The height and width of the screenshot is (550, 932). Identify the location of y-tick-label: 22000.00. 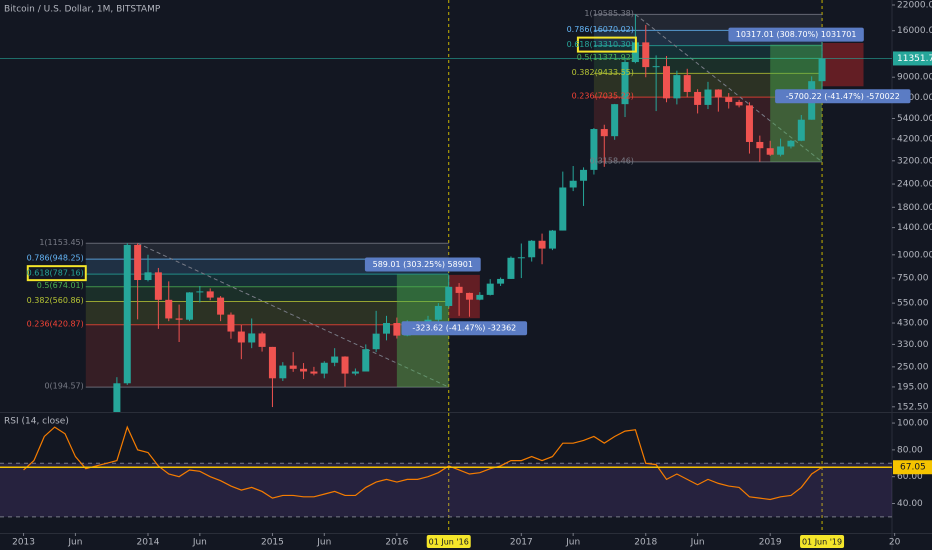
(914, 5).